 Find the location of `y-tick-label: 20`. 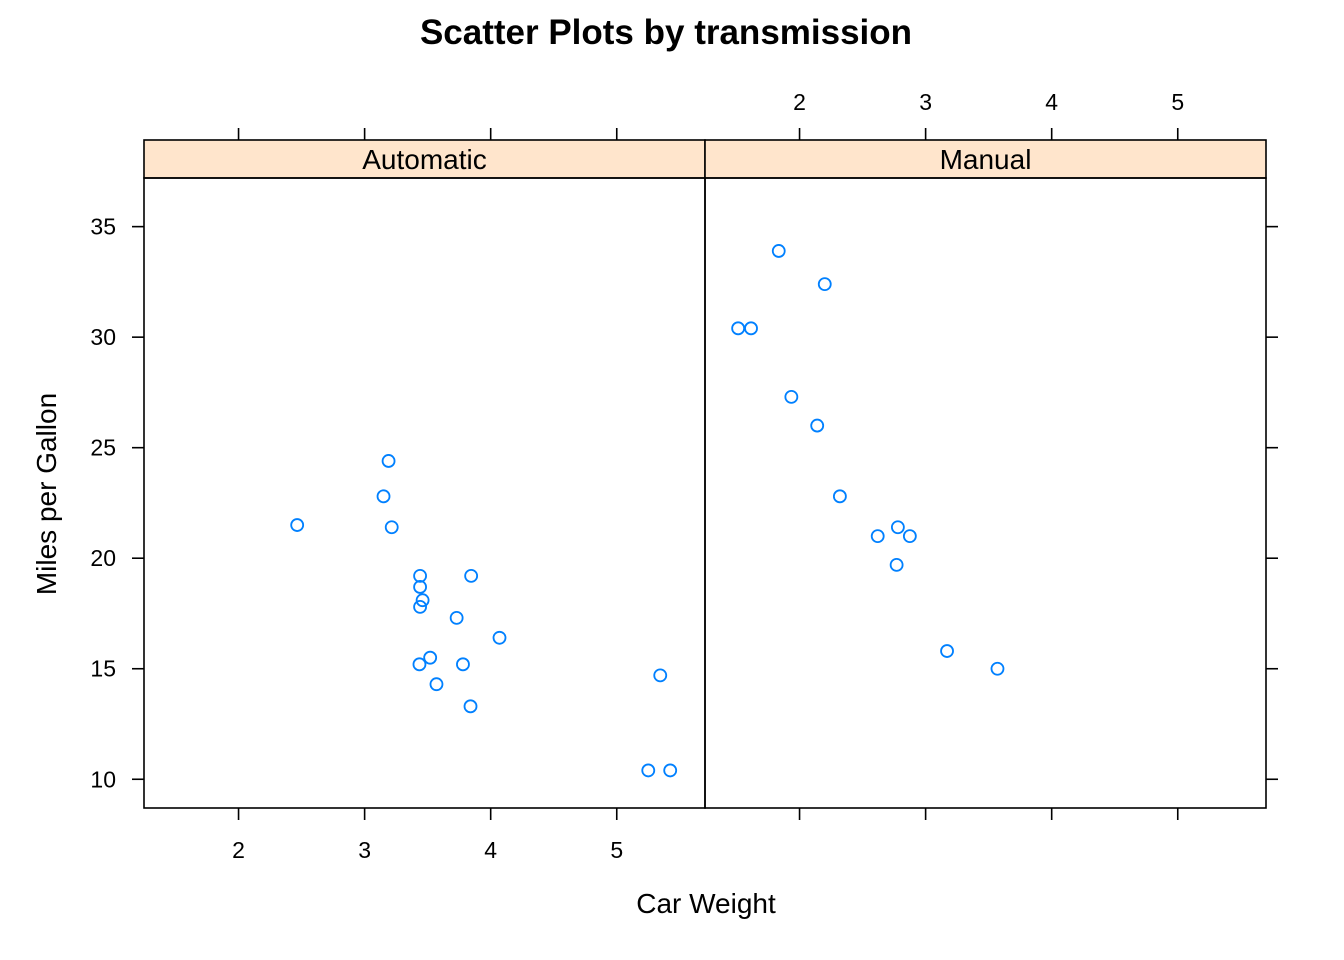

y-tick-label: 20 is located at coordinates (103, 558).